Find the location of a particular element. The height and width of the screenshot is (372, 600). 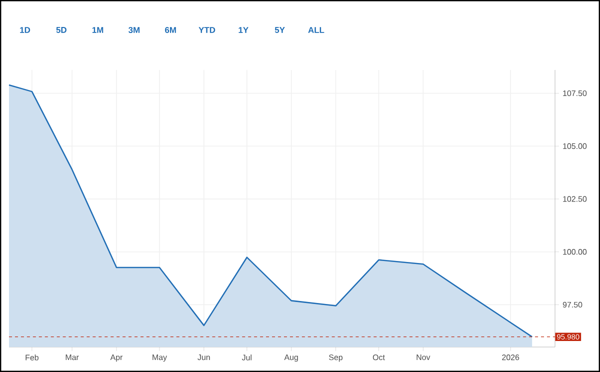

text: 1Y is located at coordinates (243, 30).